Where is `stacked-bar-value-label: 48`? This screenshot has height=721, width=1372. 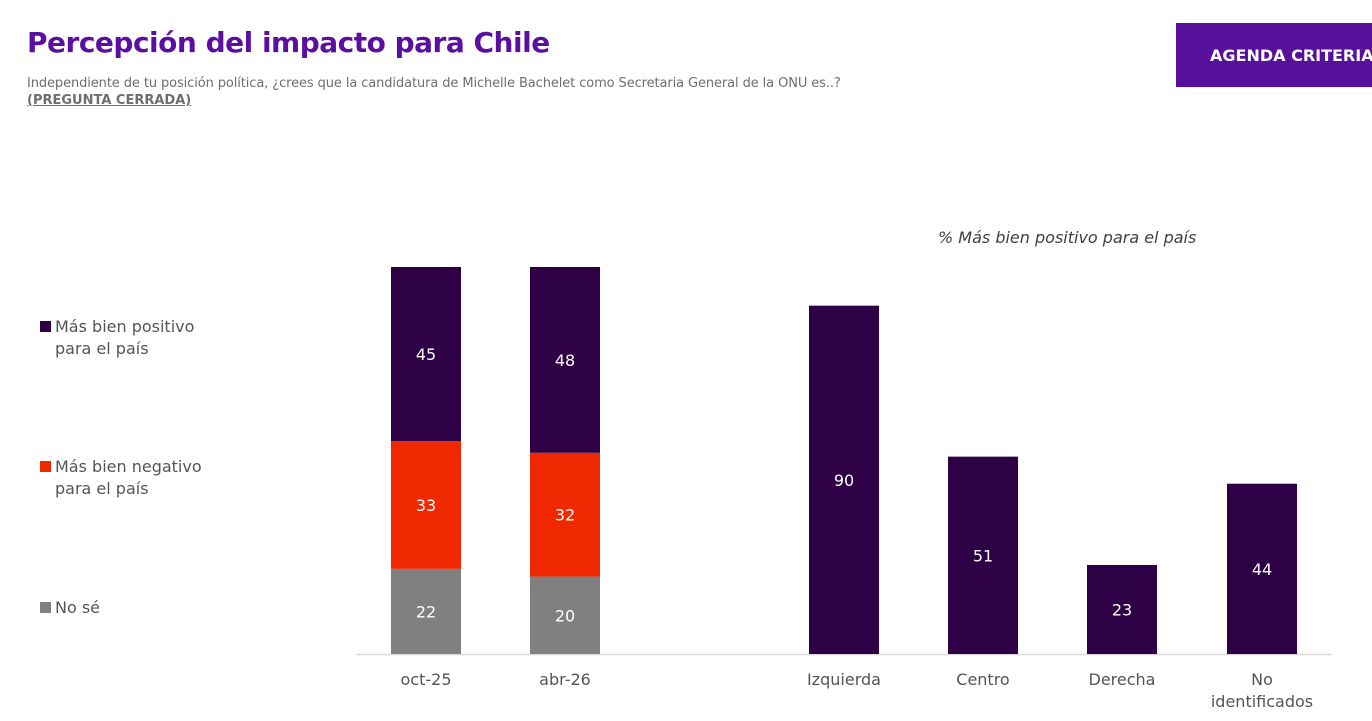
stacked-bar-value-label: 48 is located at coordinates (565, 360).